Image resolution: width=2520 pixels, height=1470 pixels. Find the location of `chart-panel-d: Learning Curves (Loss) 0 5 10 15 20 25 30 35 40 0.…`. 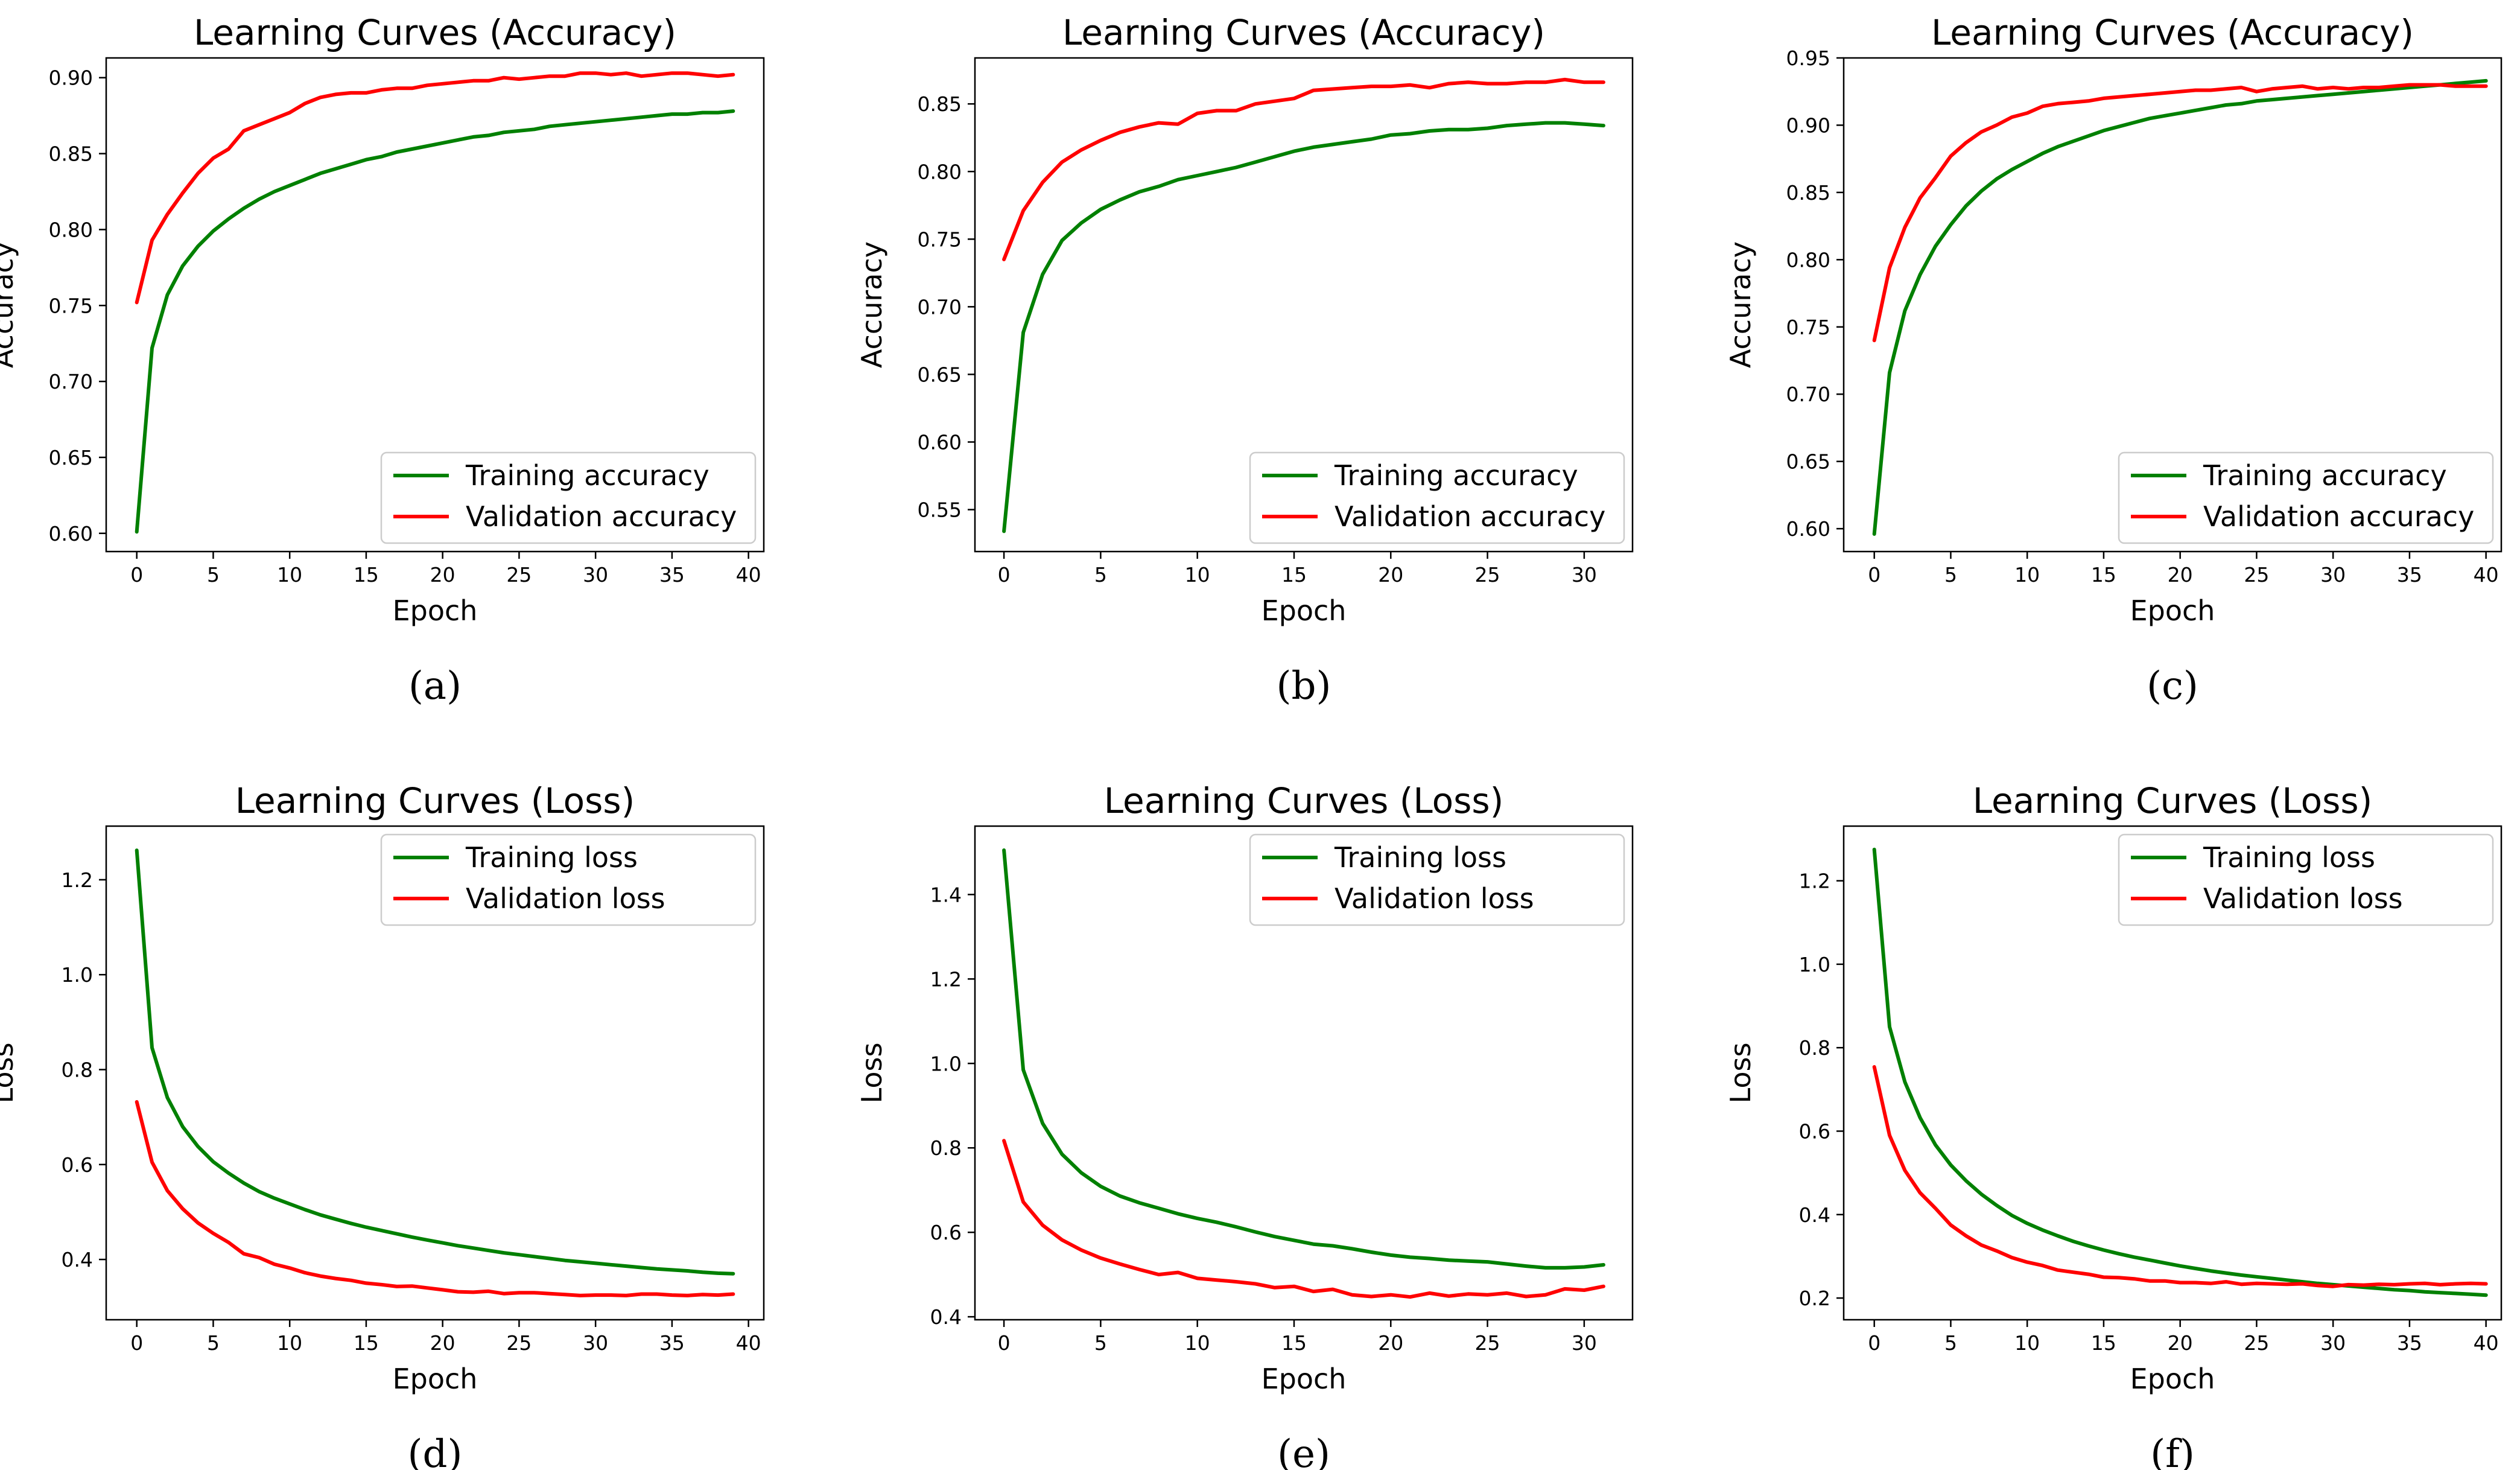

chart-panel-d: Learning Curves (Loss) 0 5 10 15 20 25 30 35 40 0.… is located at coordinates (382, 1125).